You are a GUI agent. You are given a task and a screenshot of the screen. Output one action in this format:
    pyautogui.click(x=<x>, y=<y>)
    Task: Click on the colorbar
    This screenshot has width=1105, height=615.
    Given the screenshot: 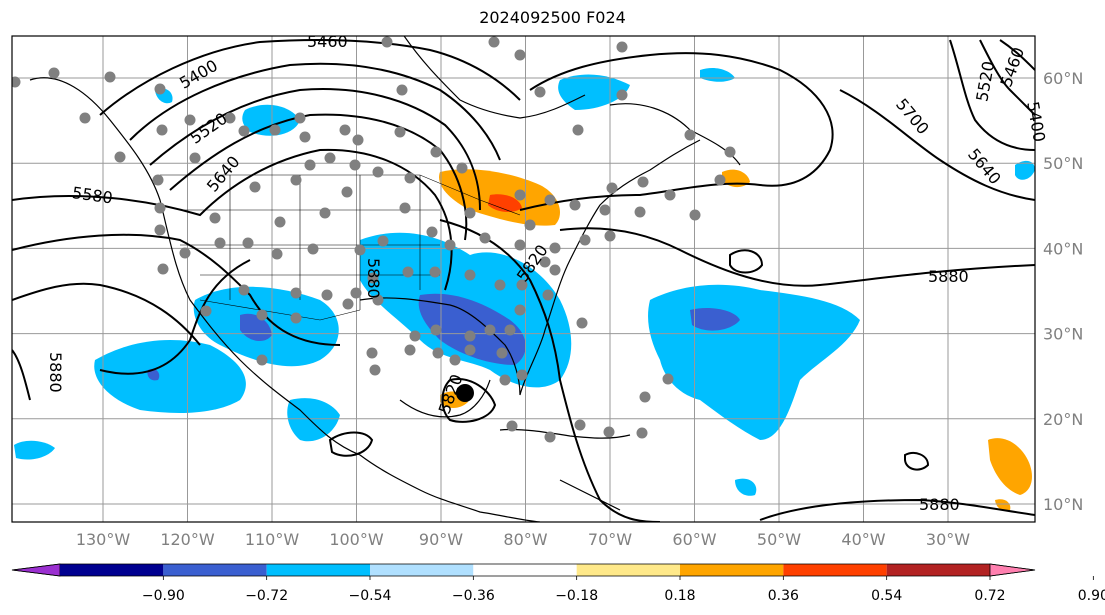 What is the action you would take?
    pyautogui.click(x=523, y=570)
    